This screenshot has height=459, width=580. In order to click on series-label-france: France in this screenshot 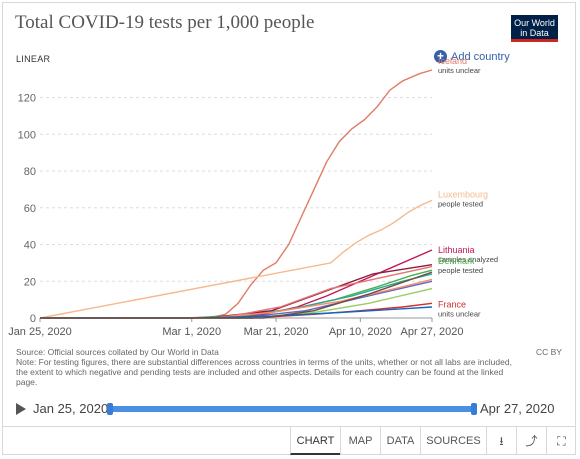, I will do `click(452, 304)`.